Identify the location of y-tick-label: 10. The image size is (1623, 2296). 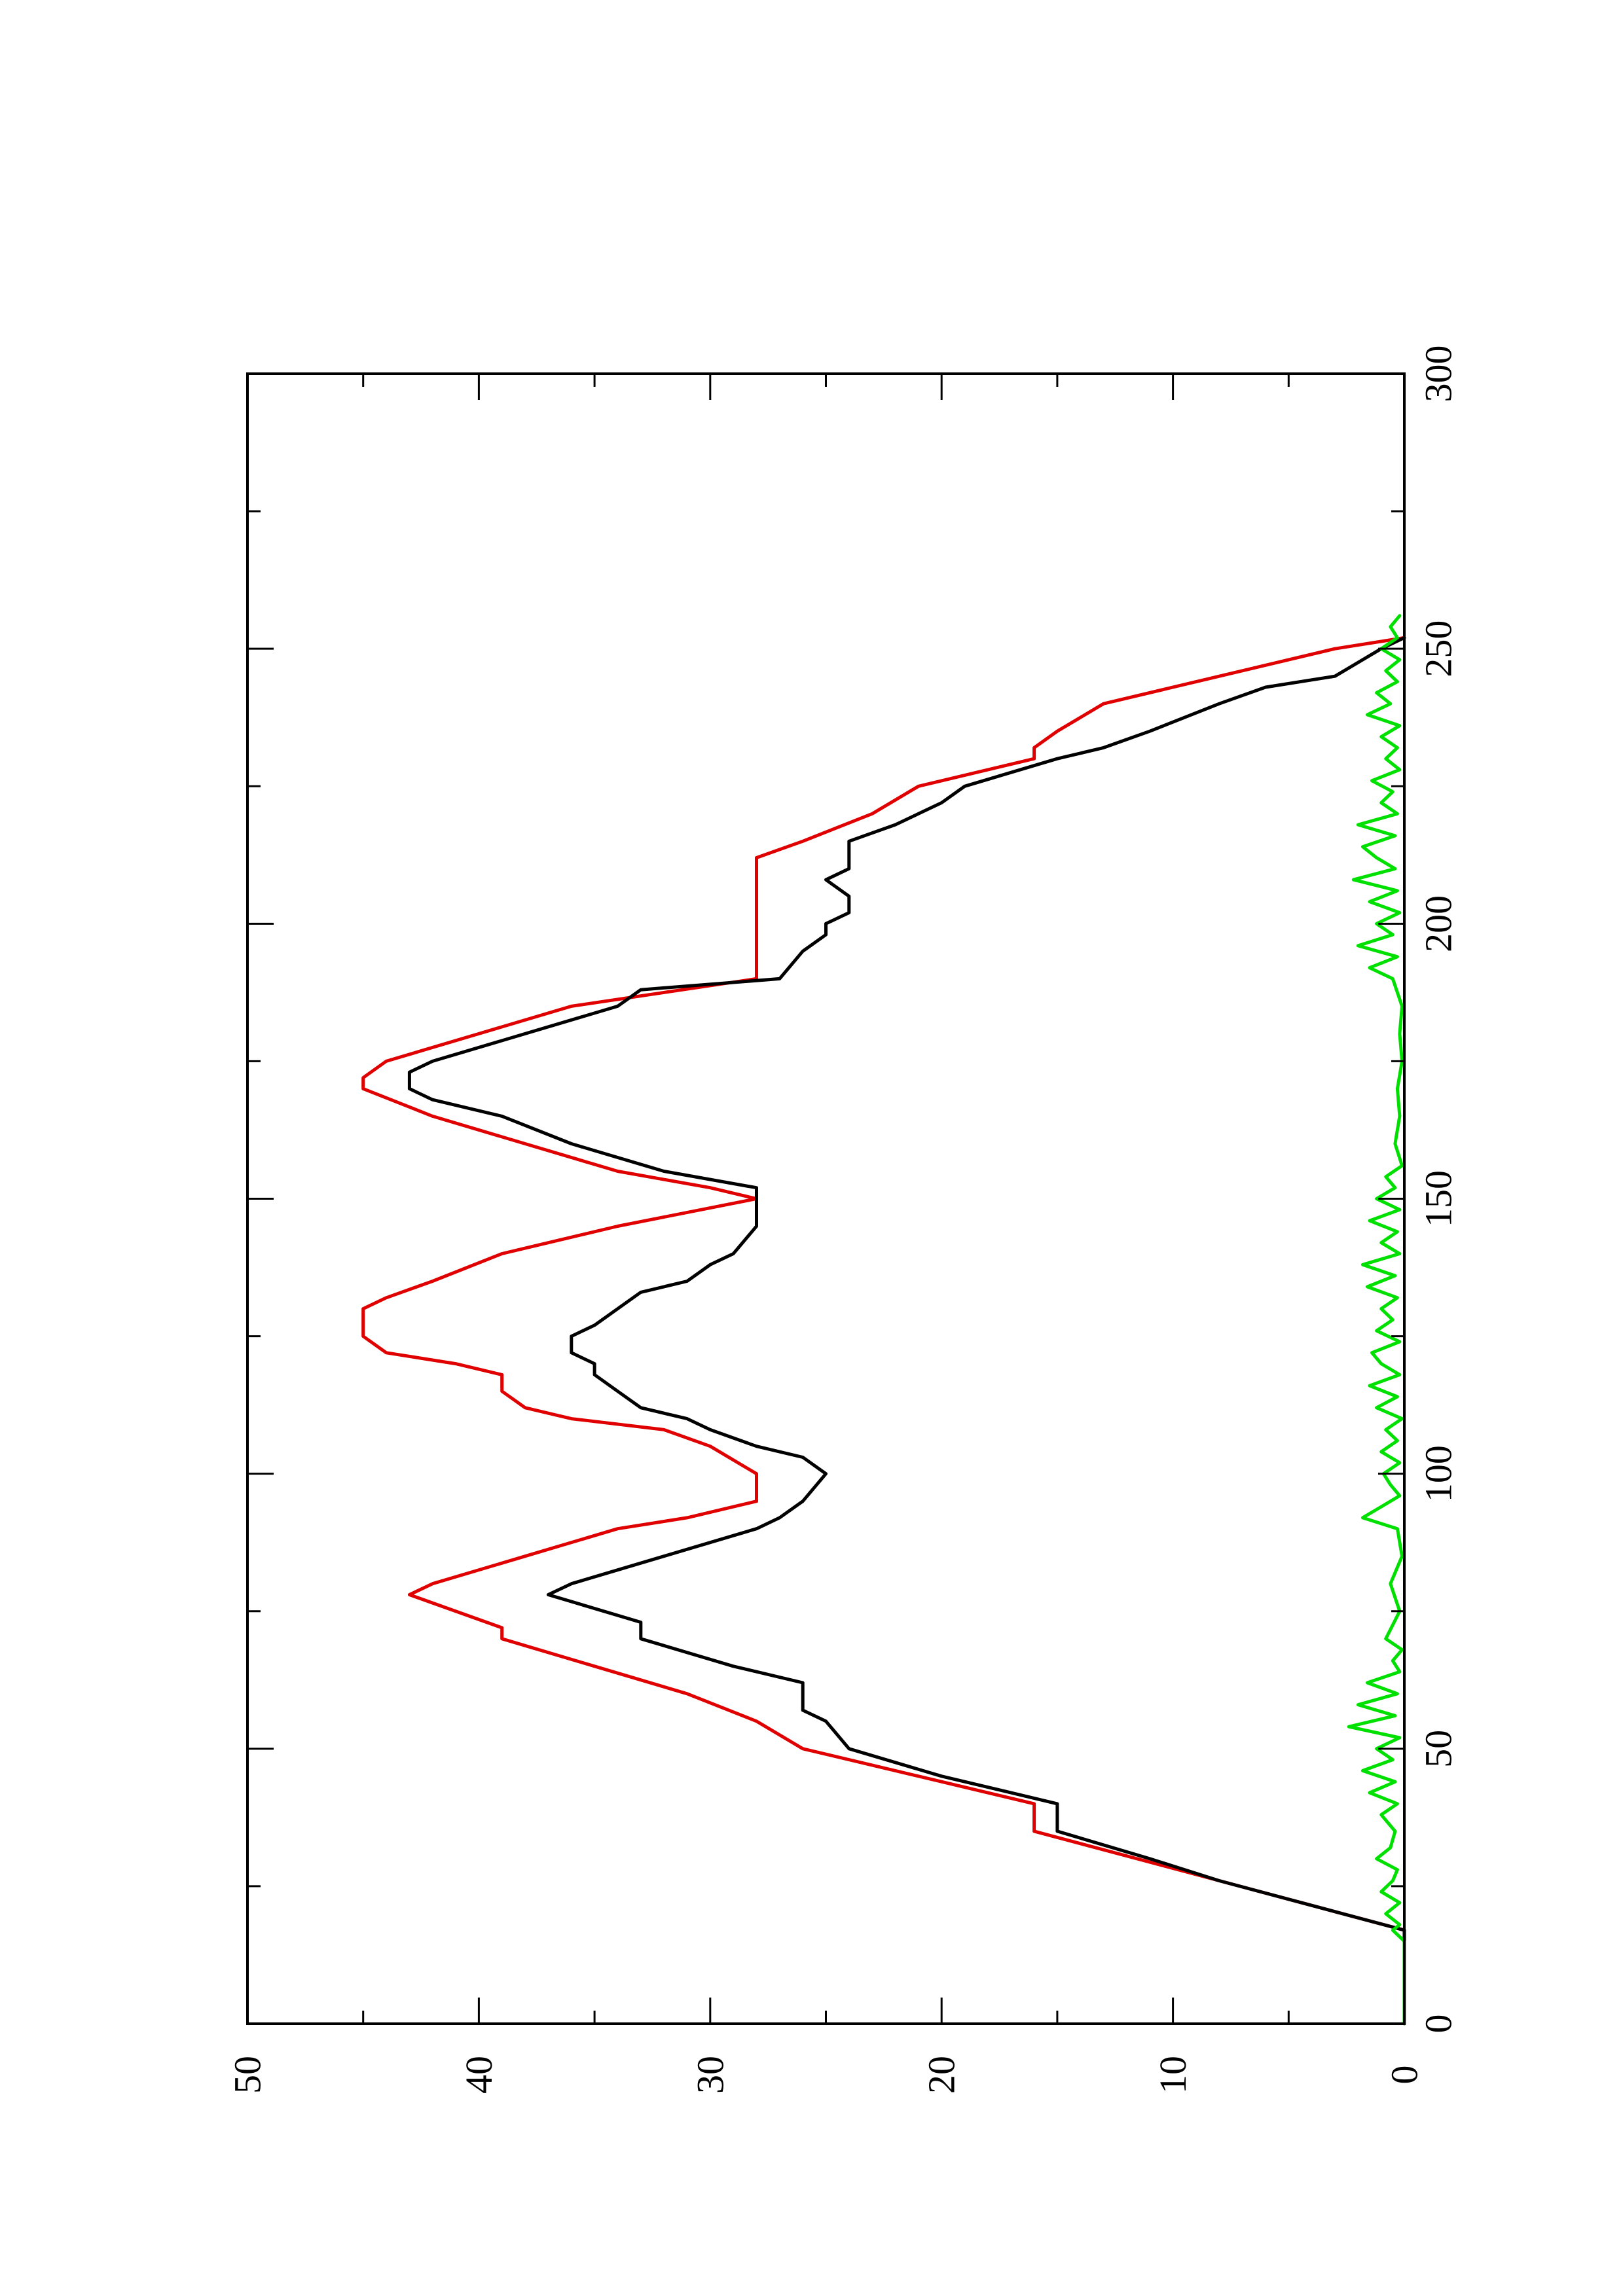
(1173, 2075).